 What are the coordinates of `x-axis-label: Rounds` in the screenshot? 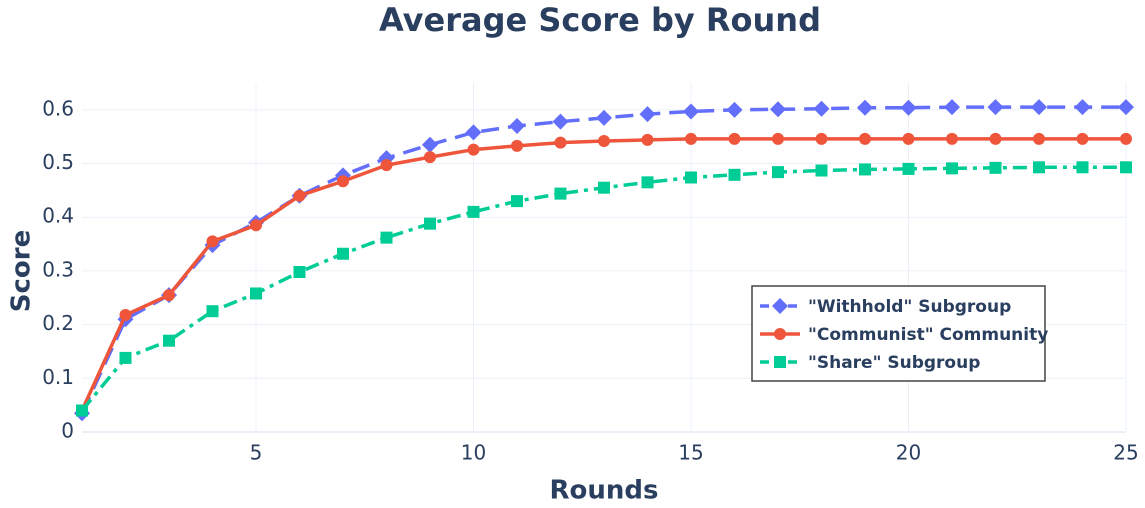 It's located at (604, 491).